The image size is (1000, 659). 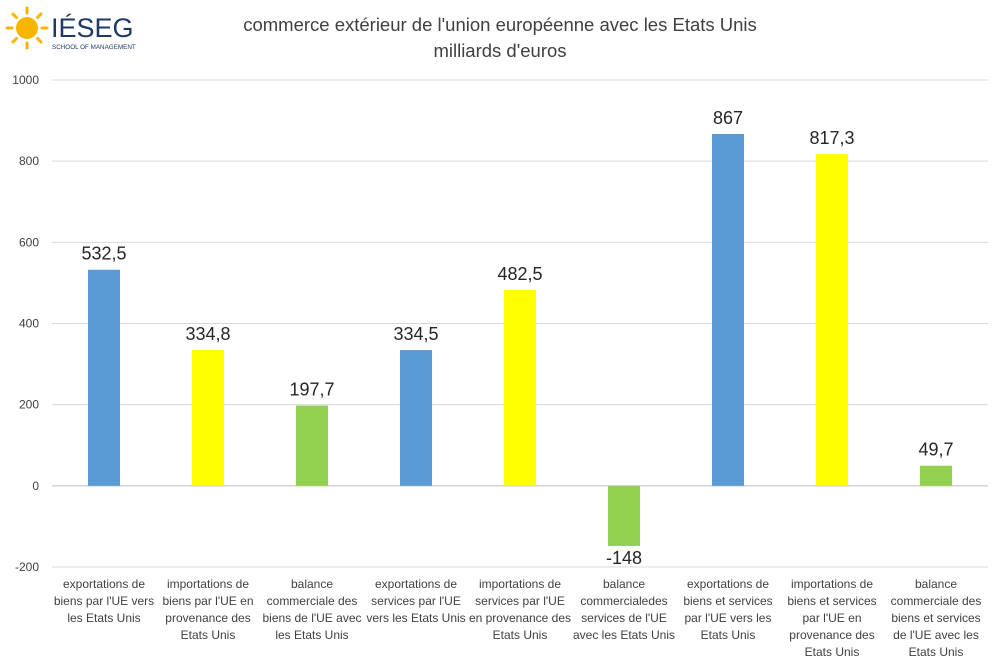 I want to click on category-label: vers les Etats Unis, so click(x=415, y=618).